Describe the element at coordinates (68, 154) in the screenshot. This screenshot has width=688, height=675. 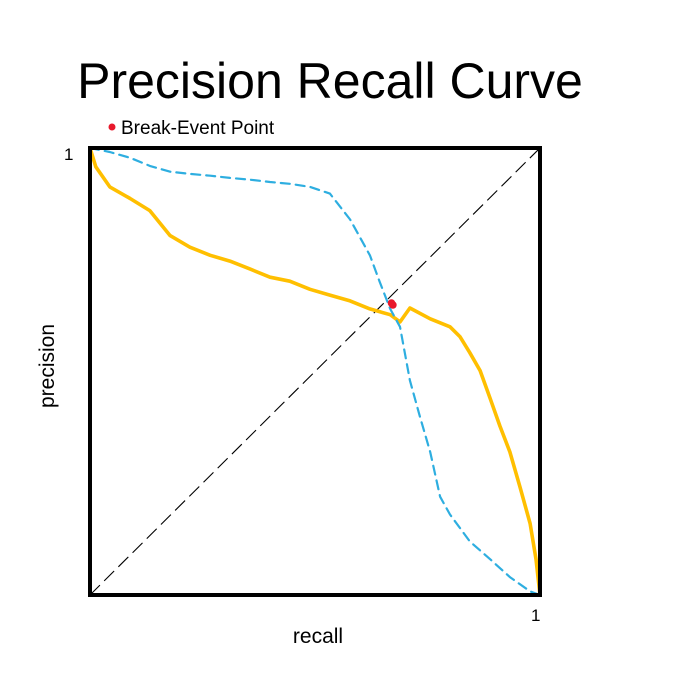
I see `y-tick-label: 1` at that location.